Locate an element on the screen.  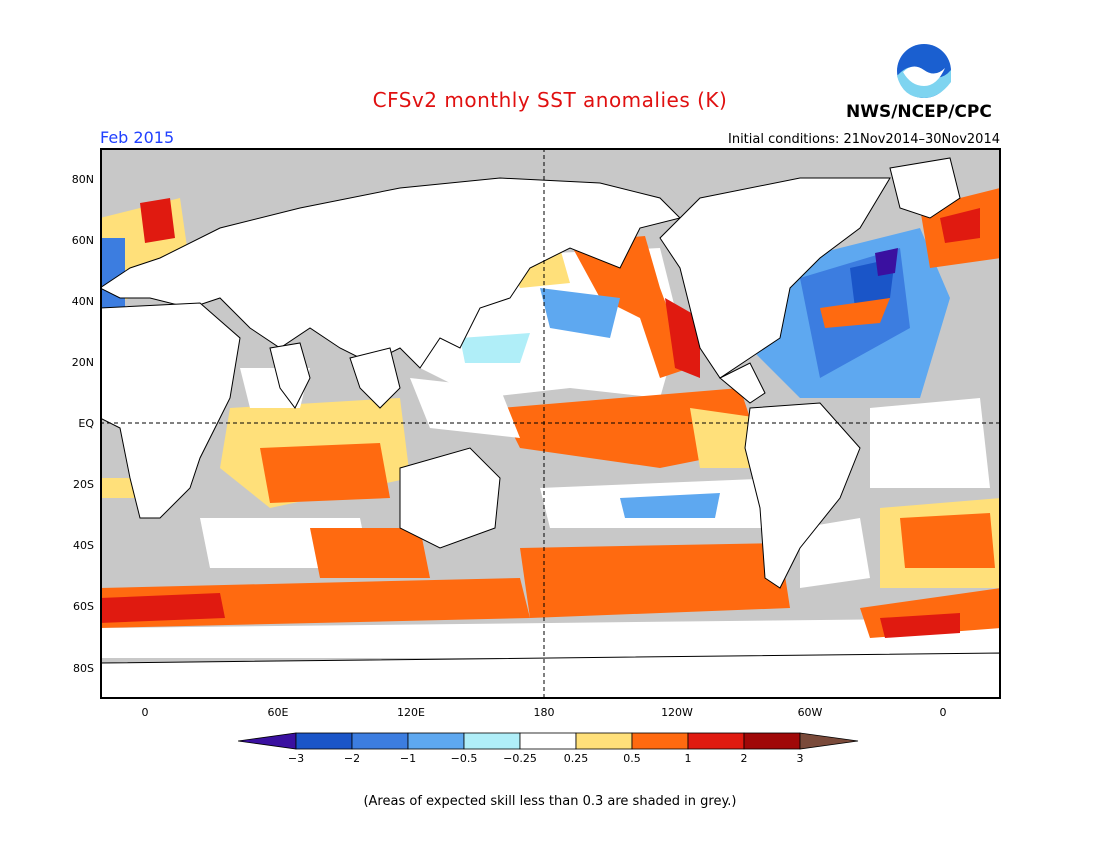
colorbar-tick-label: 3 is located at coordinates (800, 758).